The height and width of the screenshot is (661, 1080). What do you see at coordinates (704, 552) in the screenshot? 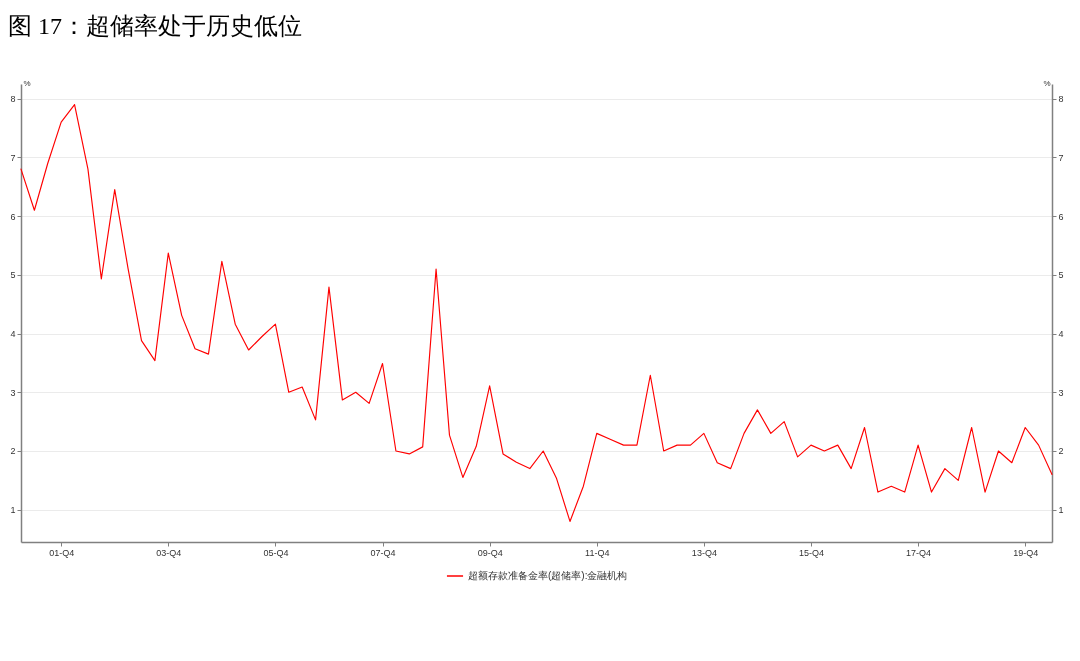
I see `x-tick-label: 13-Q4` at bounding box center [704, 552].